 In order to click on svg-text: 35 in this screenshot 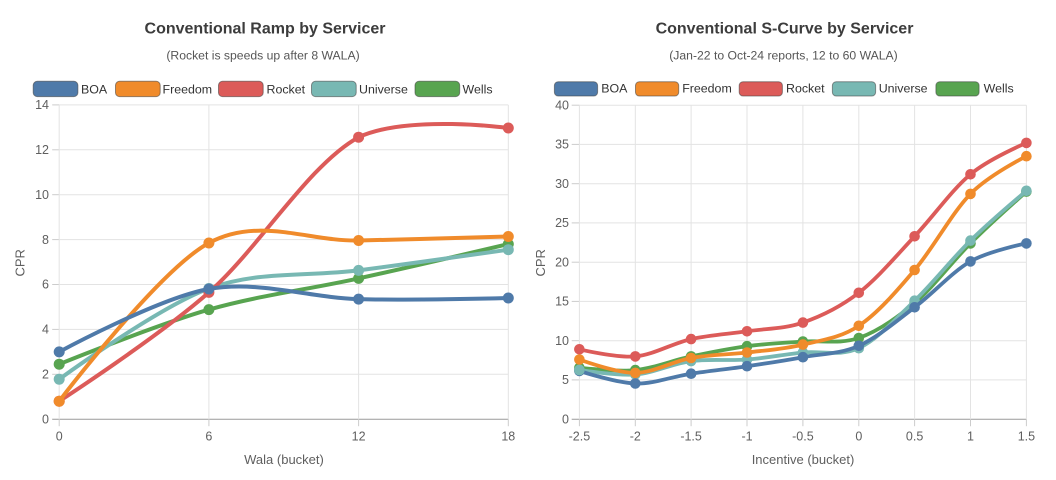, I will do `click(562, 145)`.